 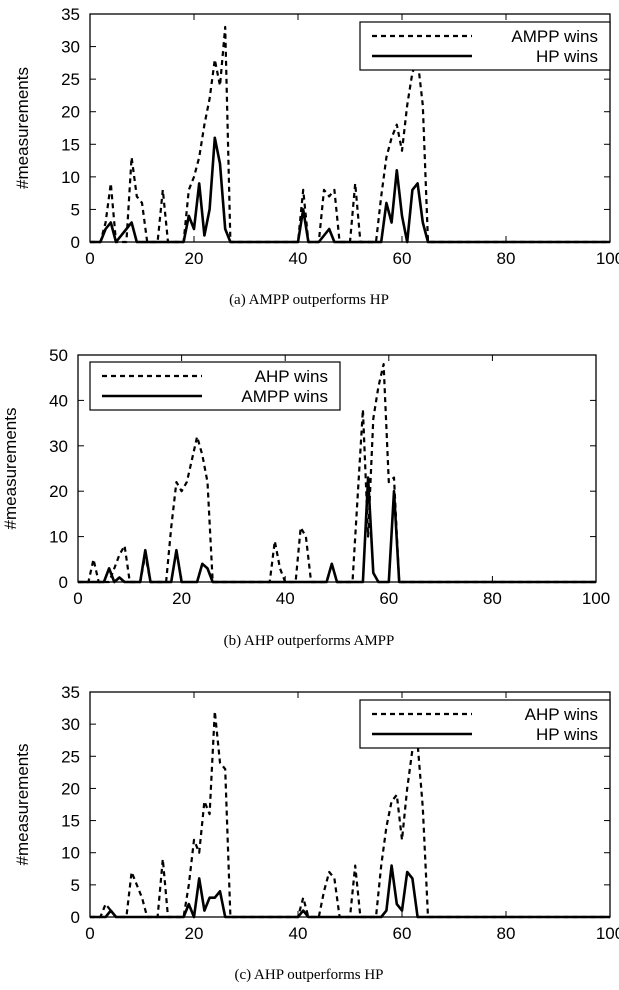 What do you see at coordinates (58, 400) in the screenshot?
I see `y-tick-label: 40` at bounding box center [58, 400].